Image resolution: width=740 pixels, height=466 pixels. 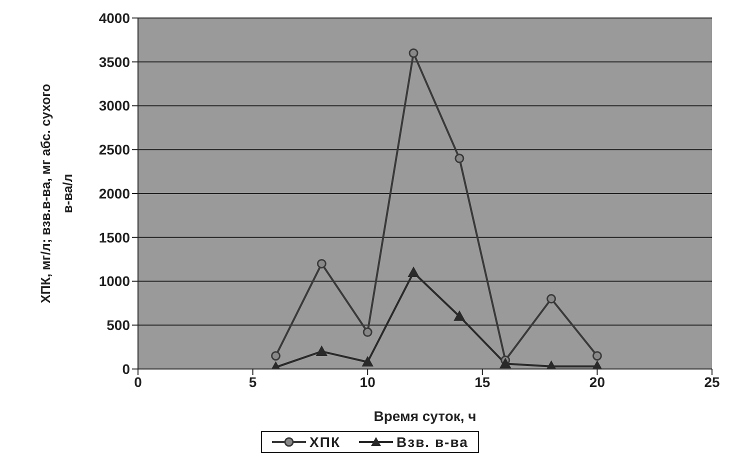 I want to click on x-tick-label: 15, so click(x=482, y=382).